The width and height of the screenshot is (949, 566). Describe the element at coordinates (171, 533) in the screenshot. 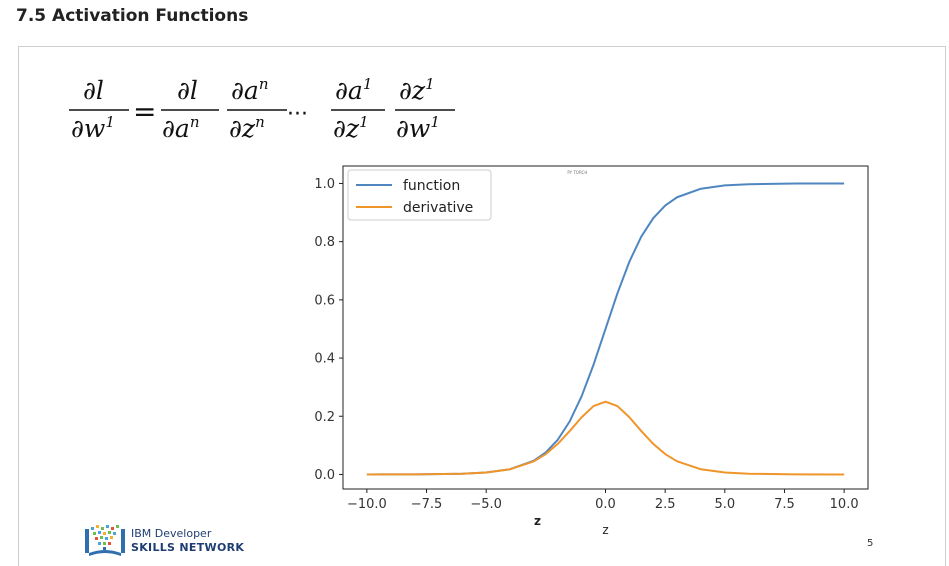

I see `logo-line1: IBM Developer` at that location.